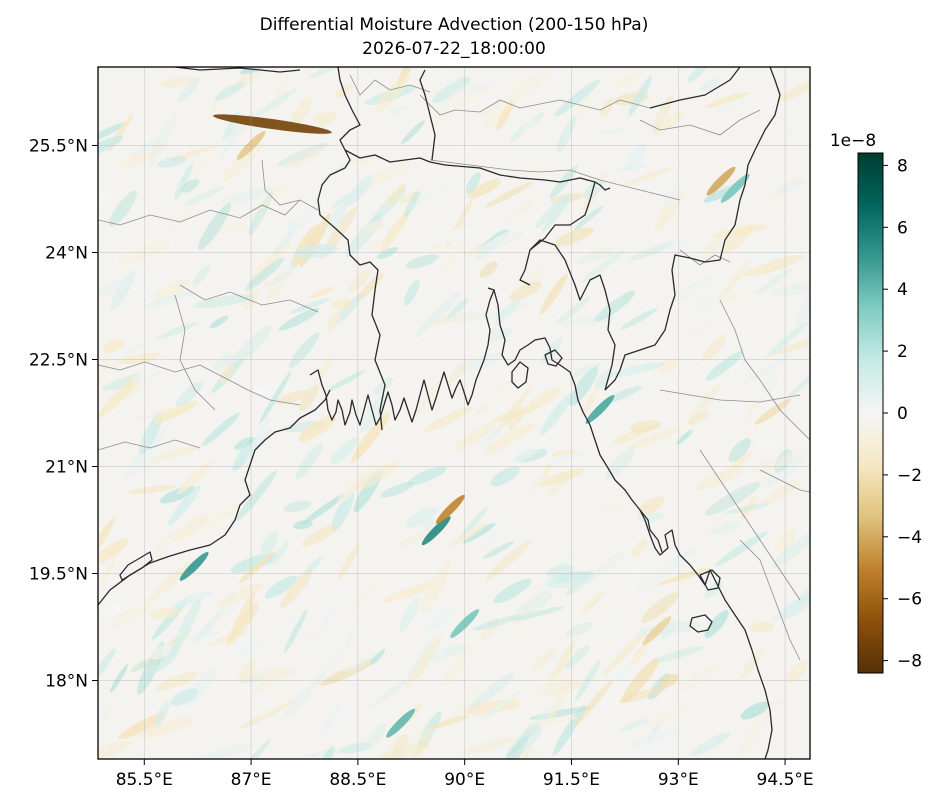 The image size is (943, 805). I want to click on nepal-border, so click(237, 70).